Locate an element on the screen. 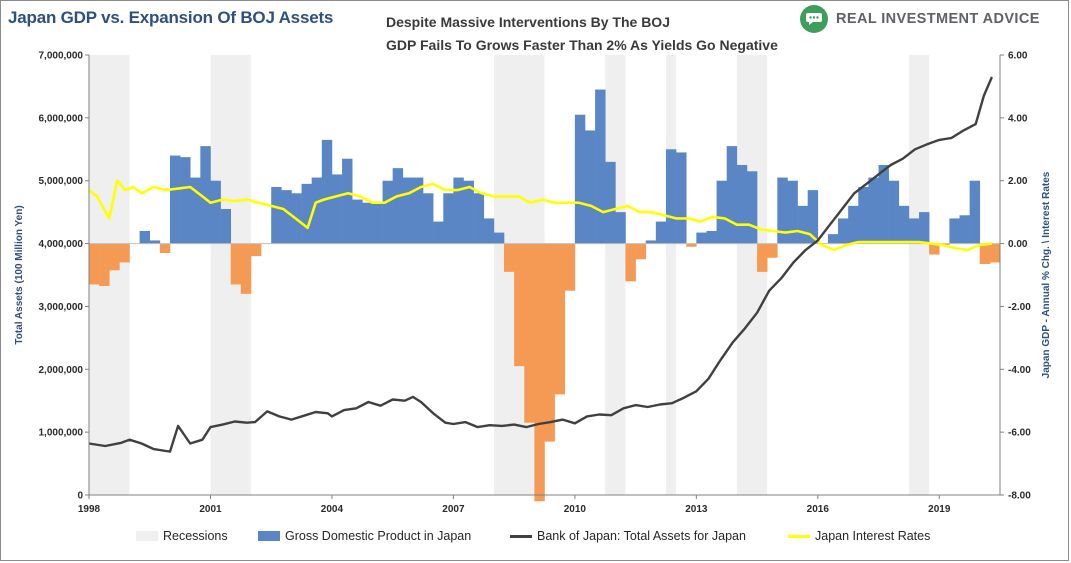 The image size is (1071, 563). y-left-axis-label: Total Assets (100 Million Yen) is located at coordinates (19, 274).